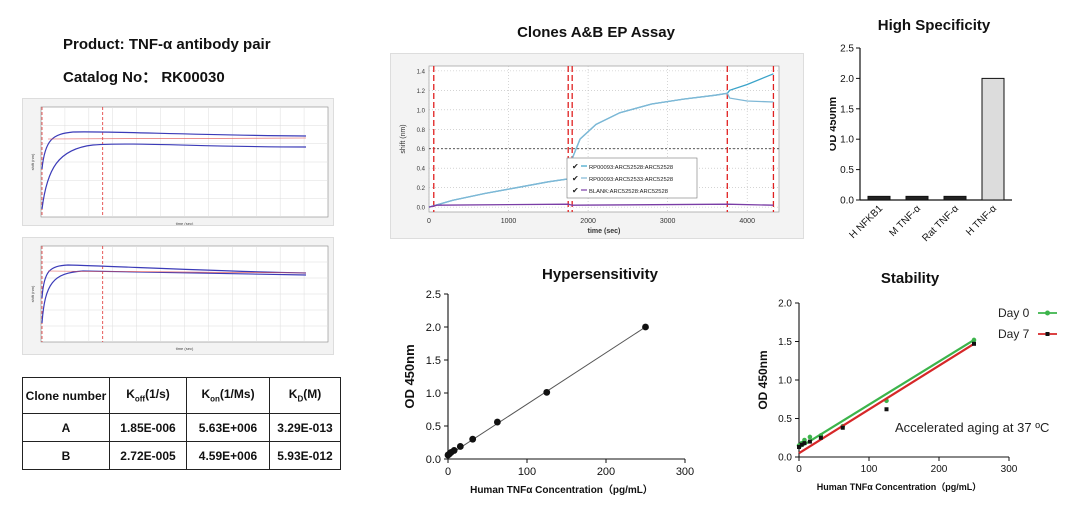 This screenshot has height=516, width=1080. What do you see at coordinates (148, 395) in the screenshot?
I see `header-koff: Koff(1/s)` at bounding box center [148, 395].